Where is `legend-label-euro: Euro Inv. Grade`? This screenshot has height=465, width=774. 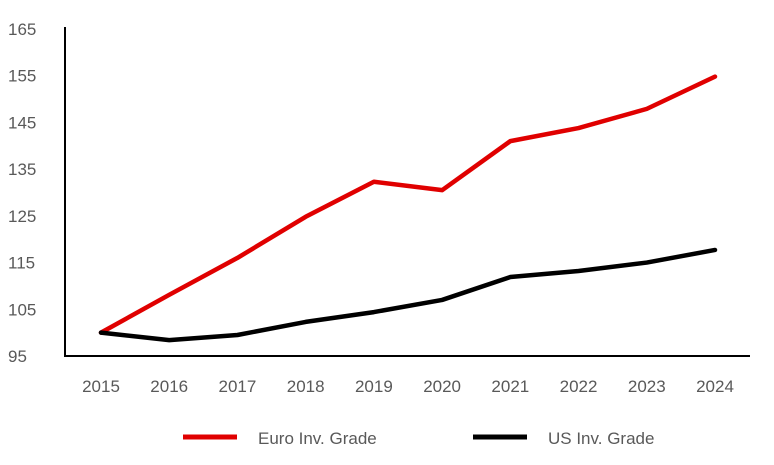
legend-label-euro: Euro Inv. Grade is located at coordinates (317, 438).